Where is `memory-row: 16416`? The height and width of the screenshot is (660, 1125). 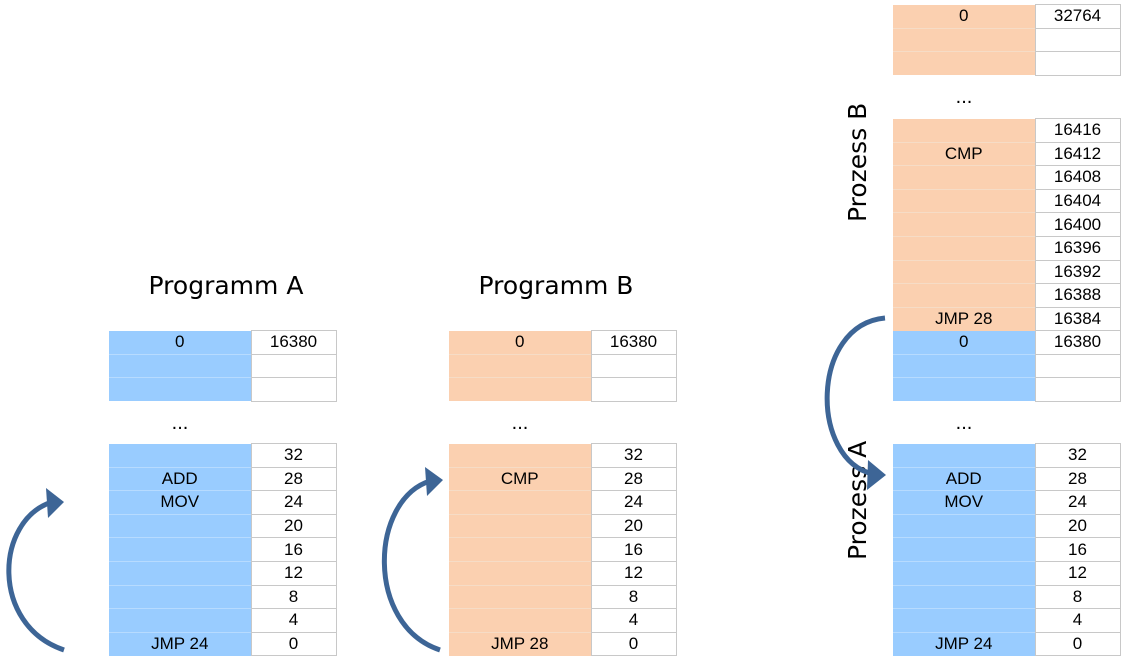 memory-row: 16416 is located at coordinates (1007, 130).